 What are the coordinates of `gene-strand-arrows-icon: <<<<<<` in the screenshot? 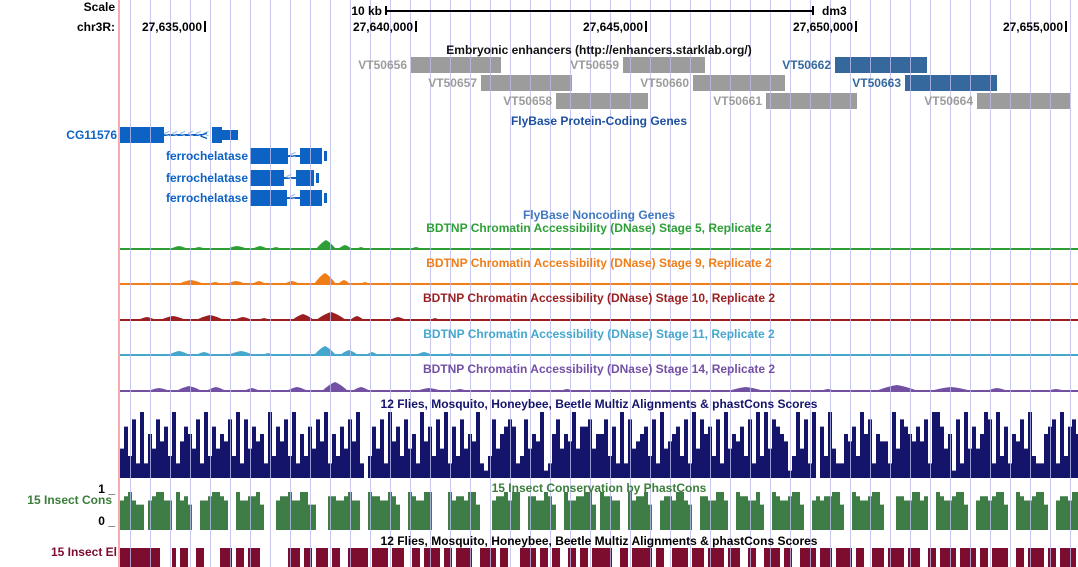 It's located at (188, 134).